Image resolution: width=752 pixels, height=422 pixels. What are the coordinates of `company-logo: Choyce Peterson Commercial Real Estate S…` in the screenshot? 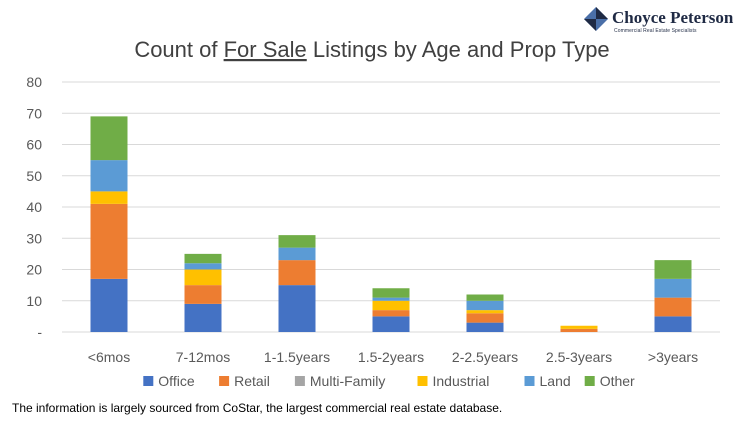 It's located at (665, 21).